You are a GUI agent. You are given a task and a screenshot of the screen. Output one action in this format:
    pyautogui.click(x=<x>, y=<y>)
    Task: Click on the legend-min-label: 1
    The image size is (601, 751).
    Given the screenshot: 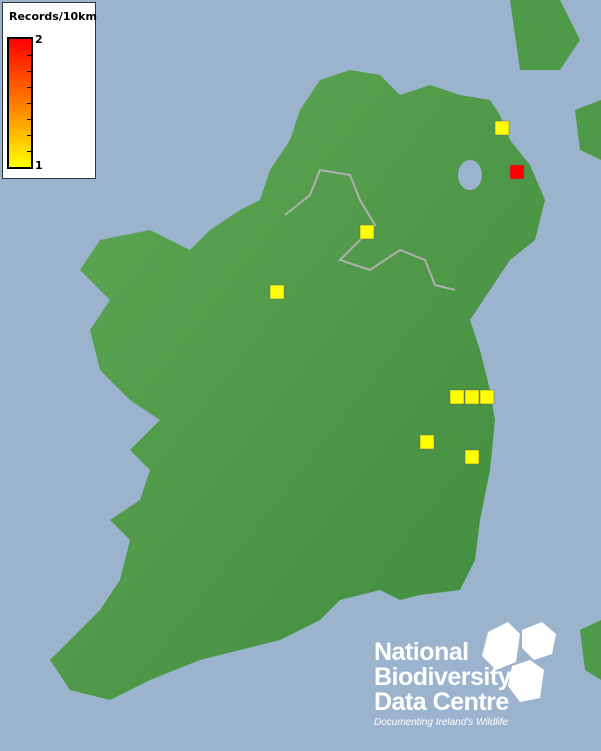 What is the action you would take?
    pyautogui.click(x=39, y=165)
    